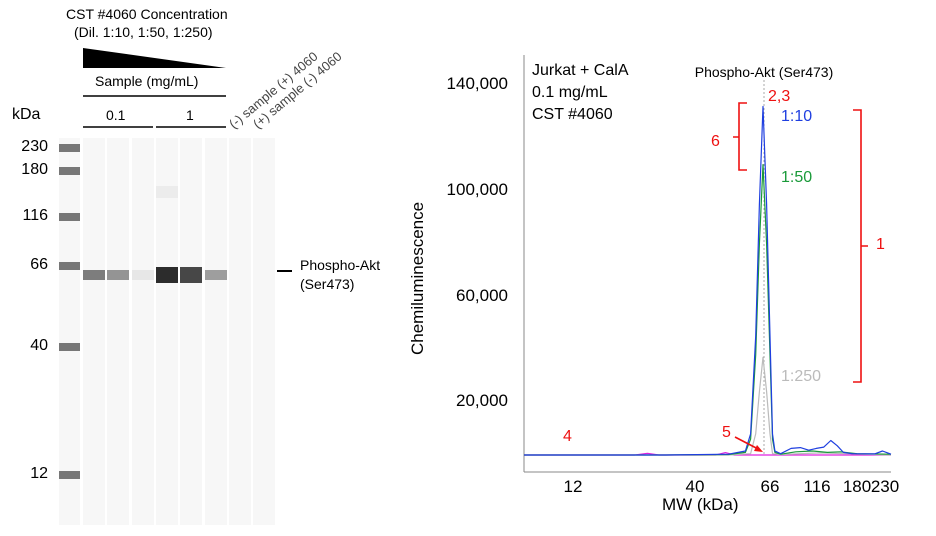 This screenshot has width=936, height=536. I want to click on ladder-label: 180, so click(34, 169).